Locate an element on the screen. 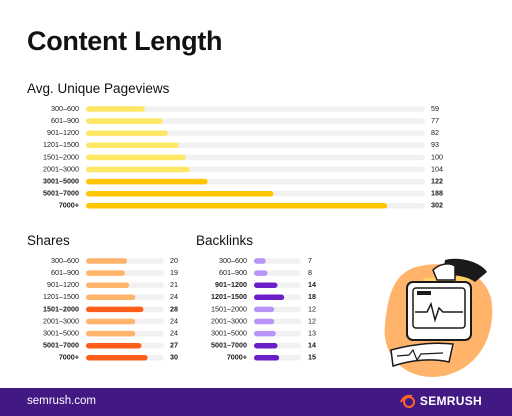 This screenshot has height=416, width=512. pageviews-category-label: 1201–1500 is located at coordinates (61, 144).